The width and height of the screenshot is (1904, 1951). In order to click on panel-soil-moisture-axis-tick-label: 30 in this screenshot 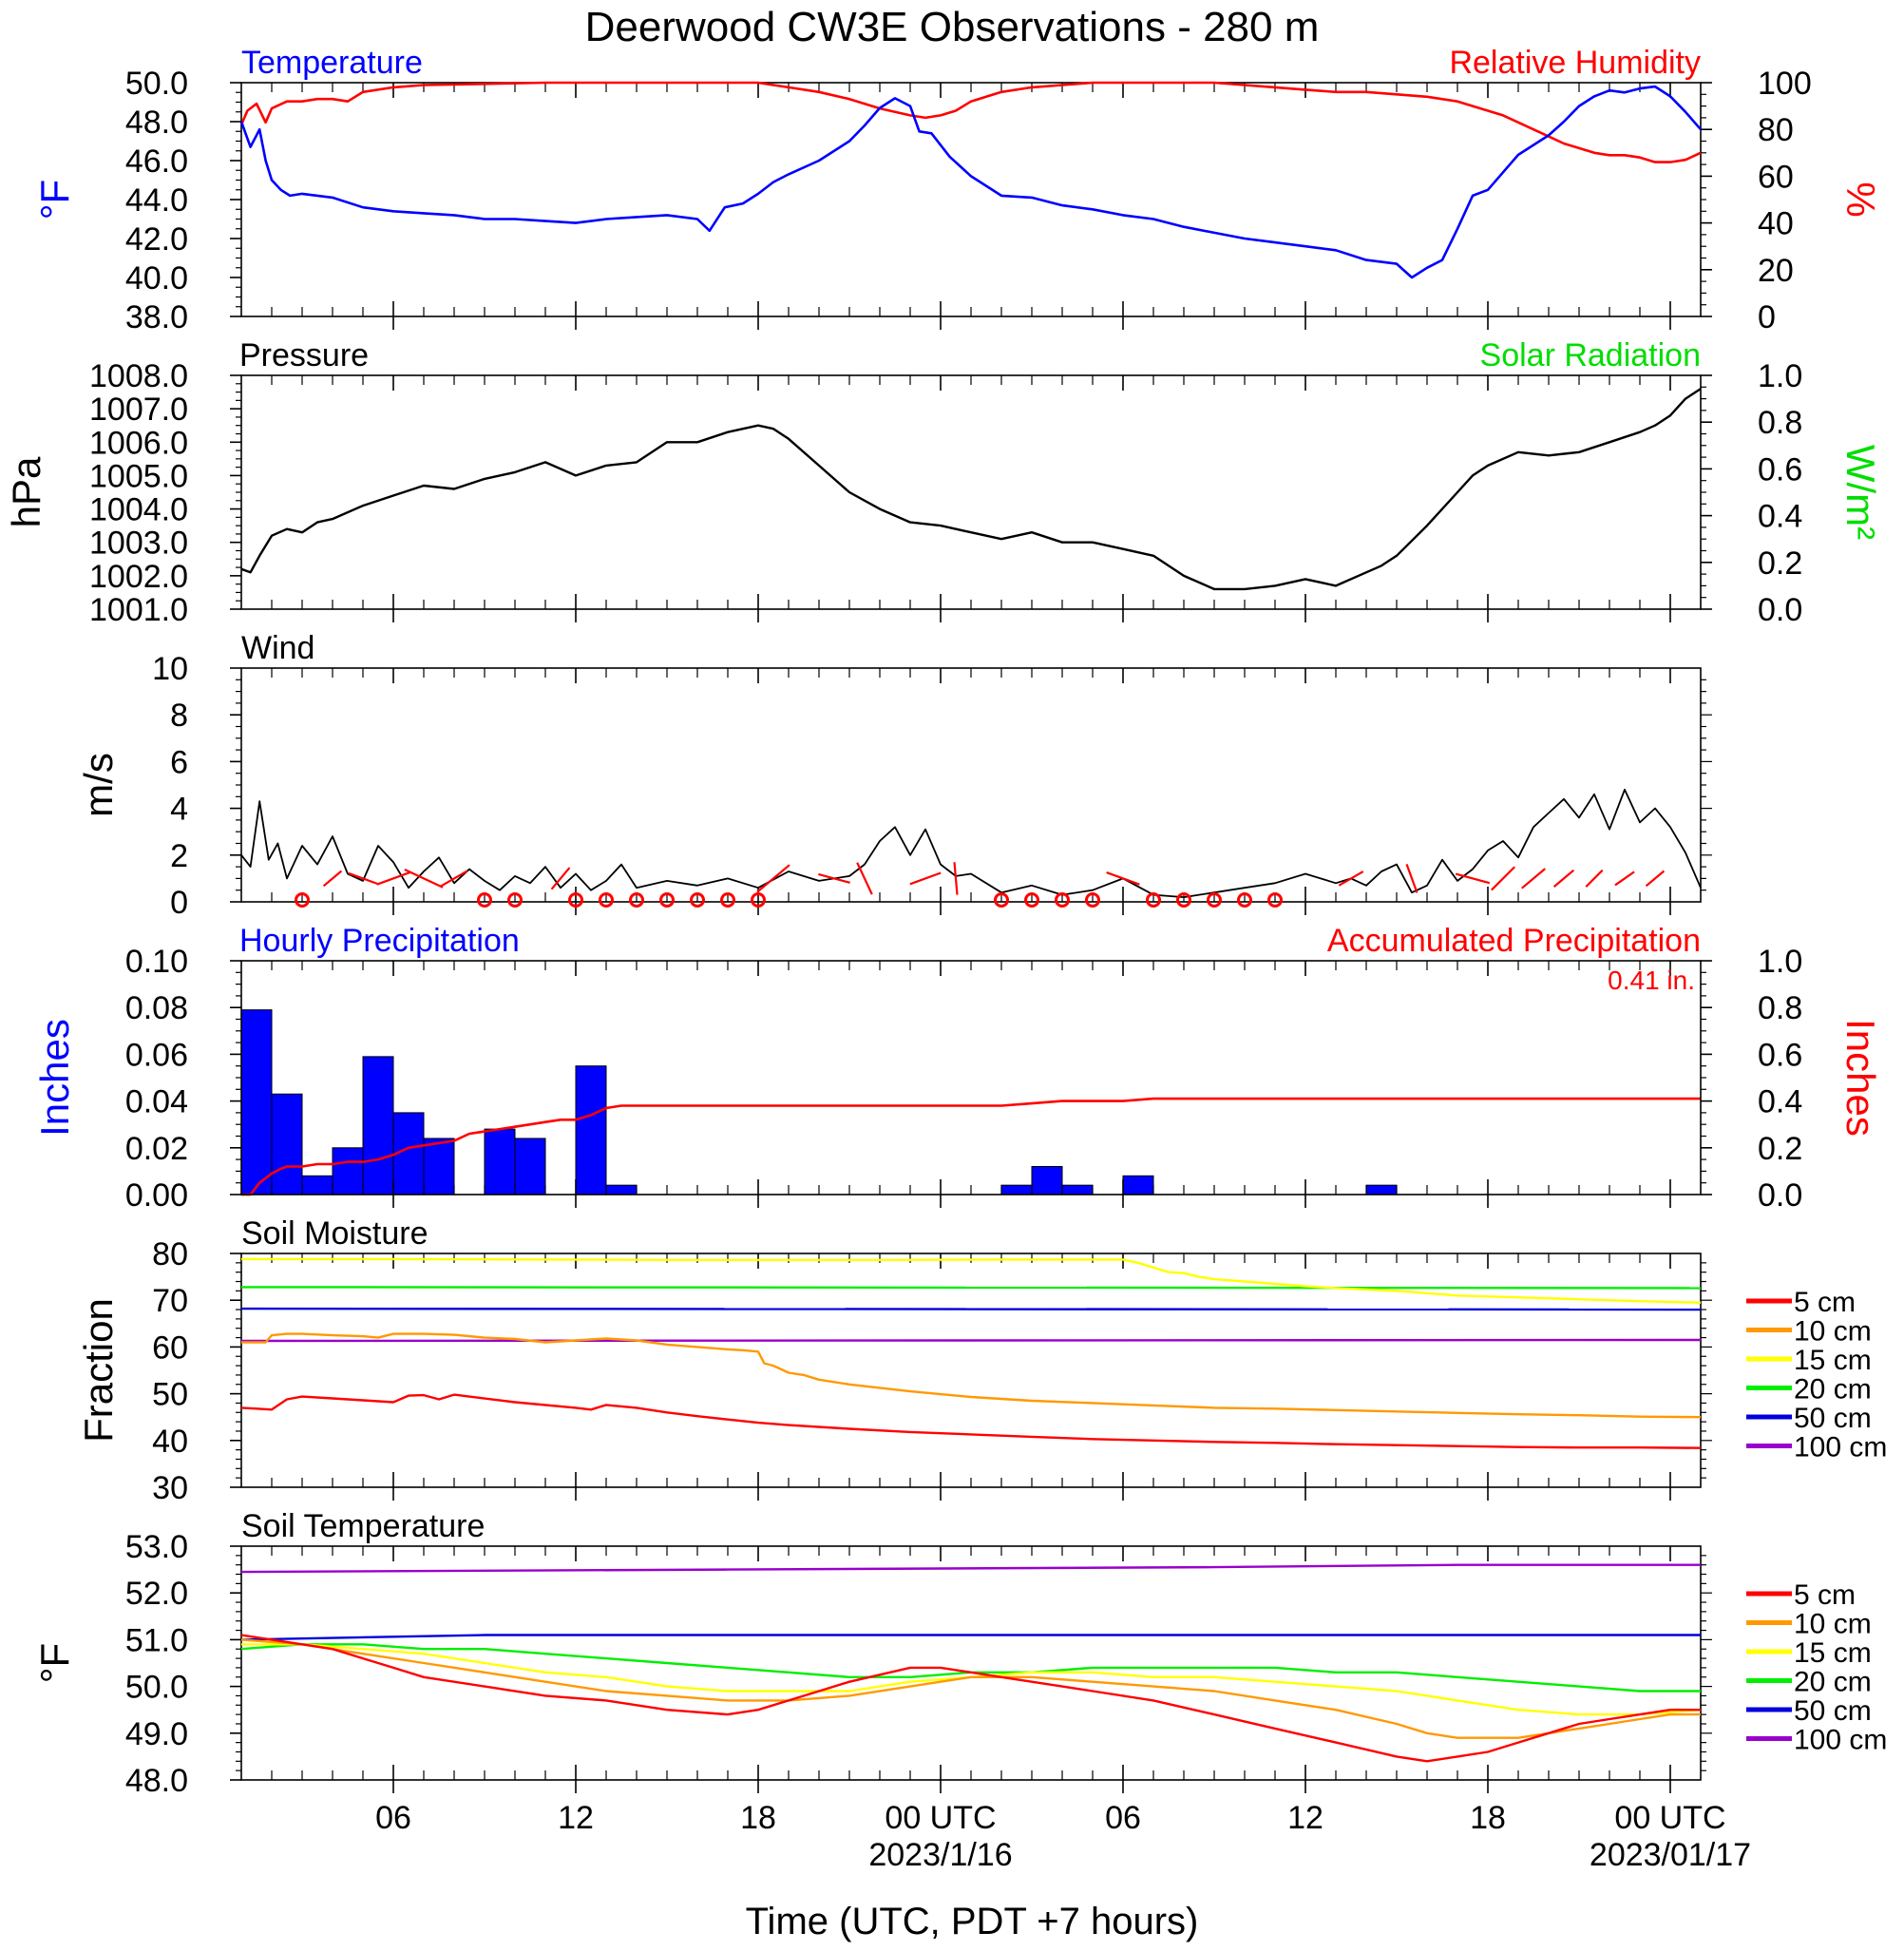, I will do `click(170, 1488)`.